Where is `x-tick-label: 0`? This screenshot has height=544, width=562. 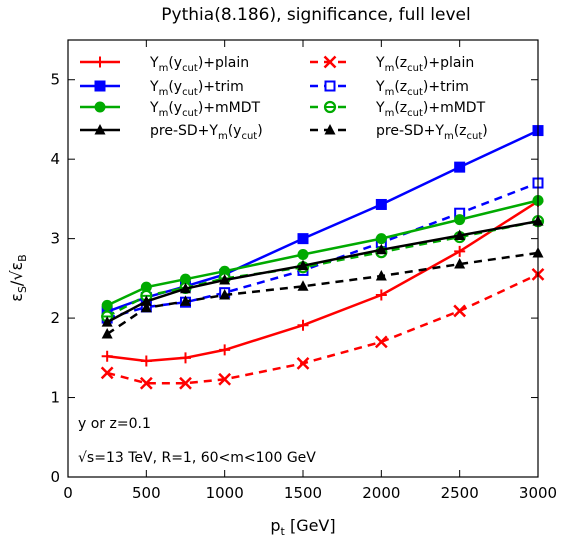
x-tick-label: 0 is located at coordinates (68, 493).